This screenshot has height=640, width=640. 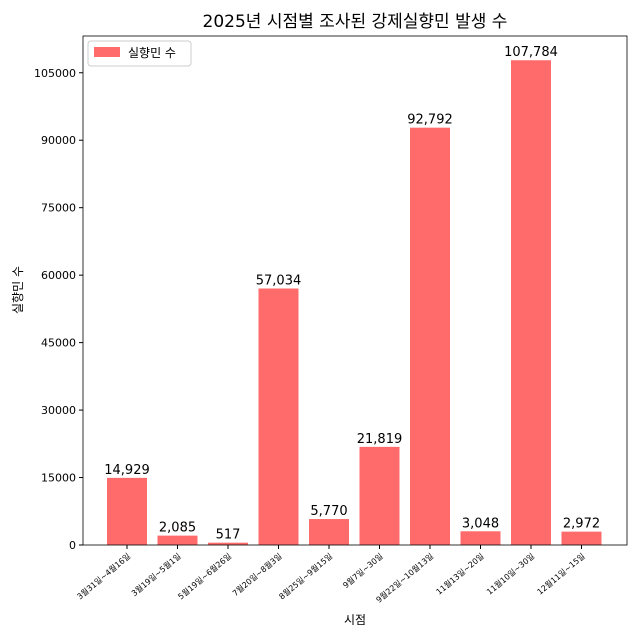 I want to click on x-tick-label: 11월13일~20일, so click(x=460, y=574).